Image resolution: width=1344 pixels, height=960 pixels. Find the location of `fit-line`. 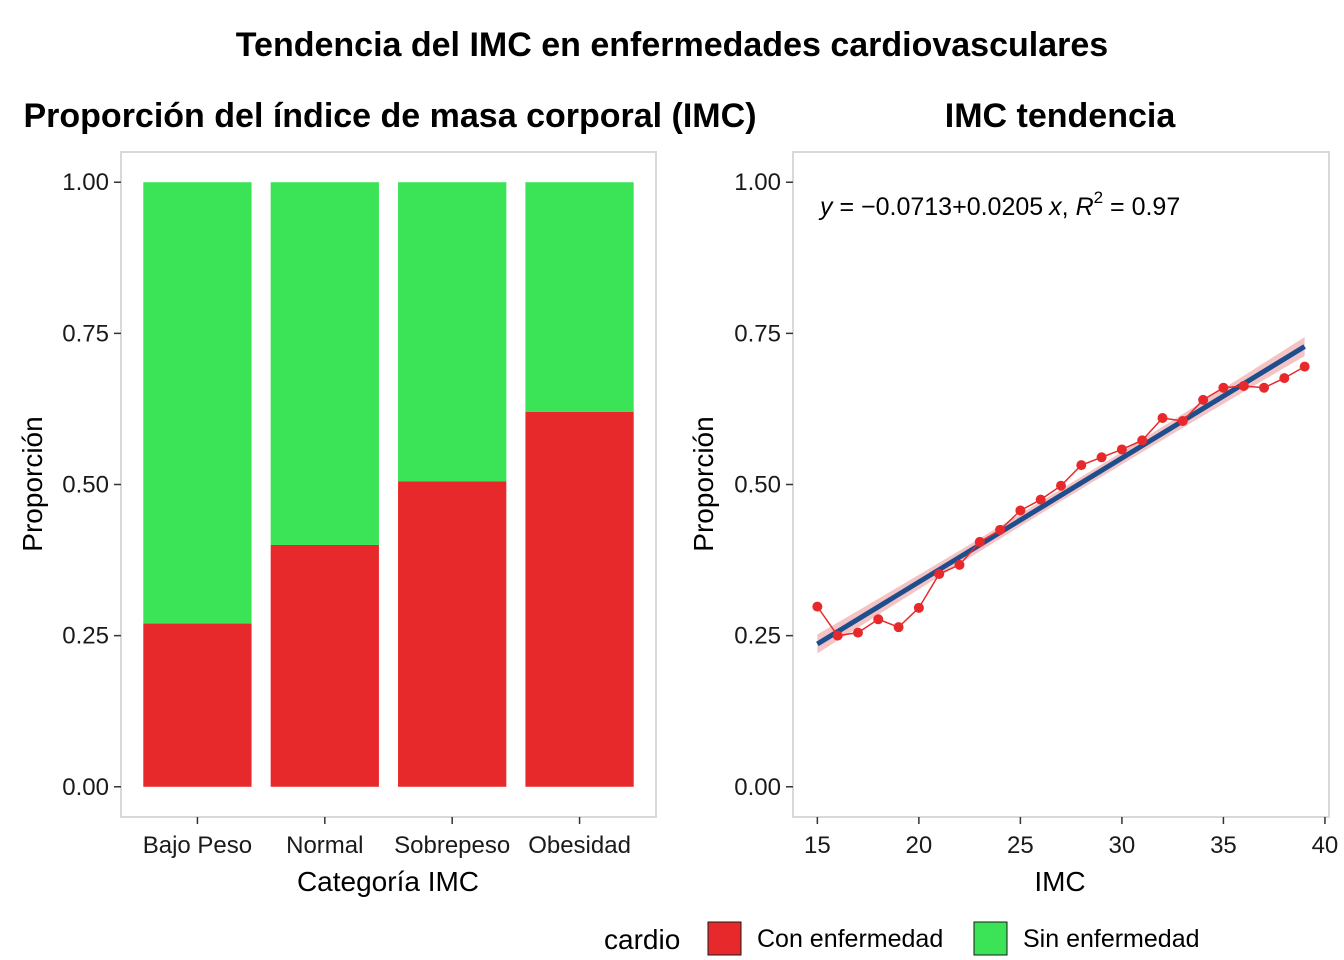

fit-line is located at coordinates (1061, 495).